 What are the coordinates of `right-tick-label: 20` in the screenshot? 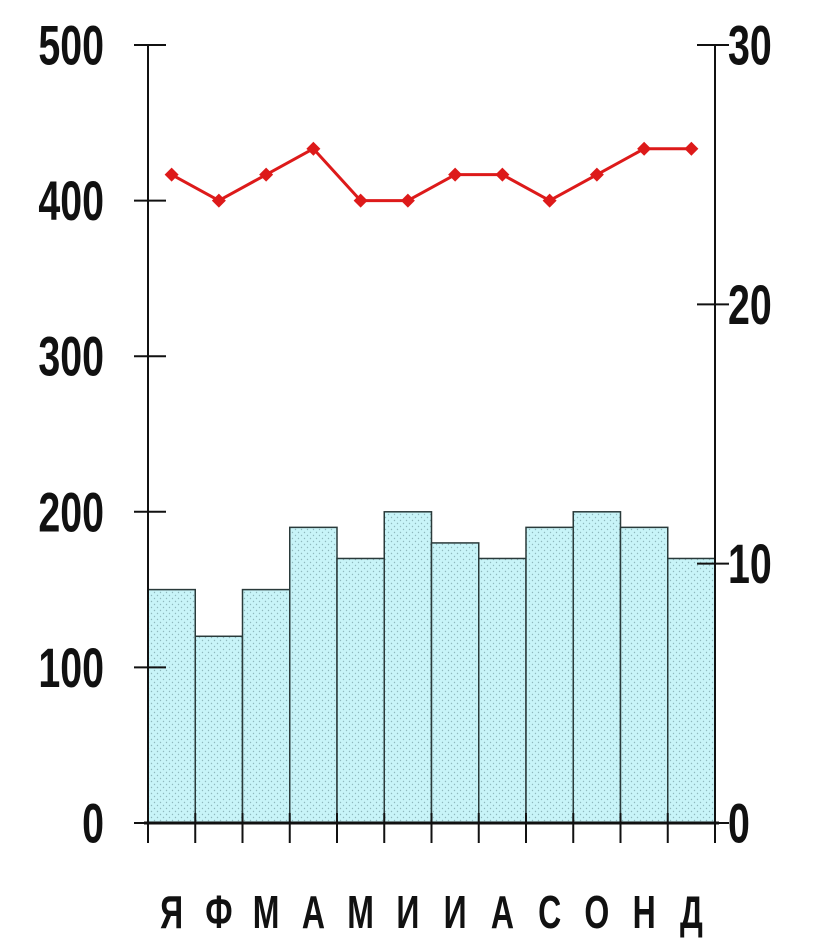 It's located at (750, 306).